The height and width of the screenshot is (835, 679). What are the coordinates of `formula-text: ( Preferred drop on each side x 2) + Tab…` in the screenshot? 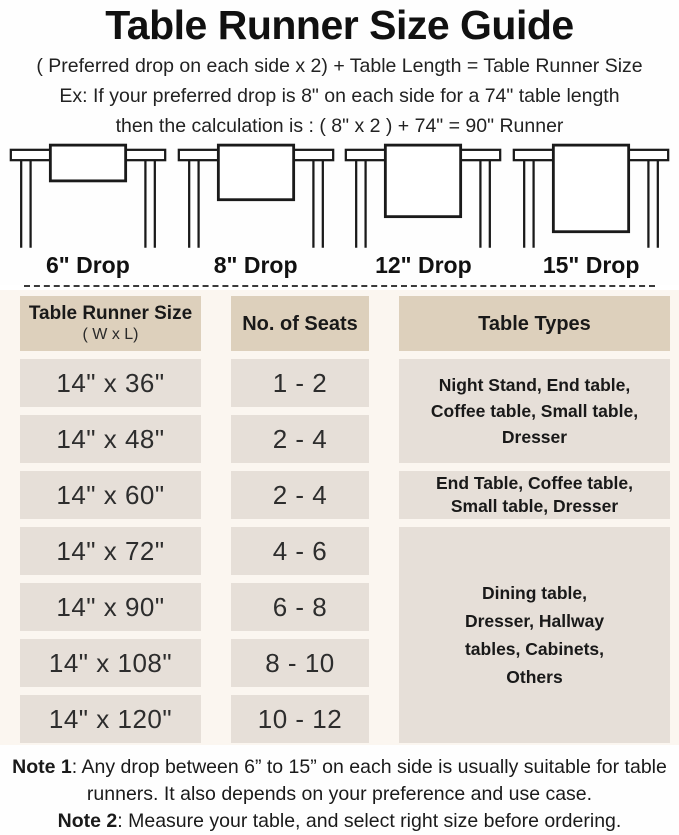 It's located at (339, 66).